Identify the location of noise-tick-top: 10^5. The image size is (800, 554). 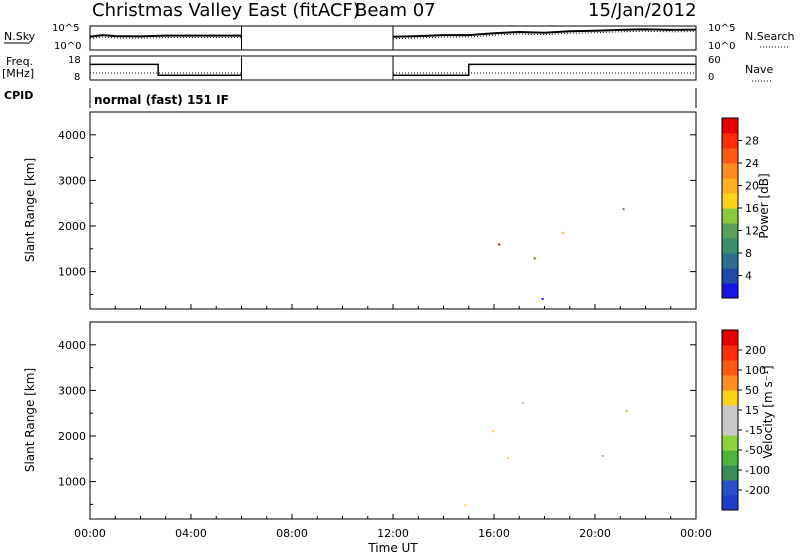
(65, 28).